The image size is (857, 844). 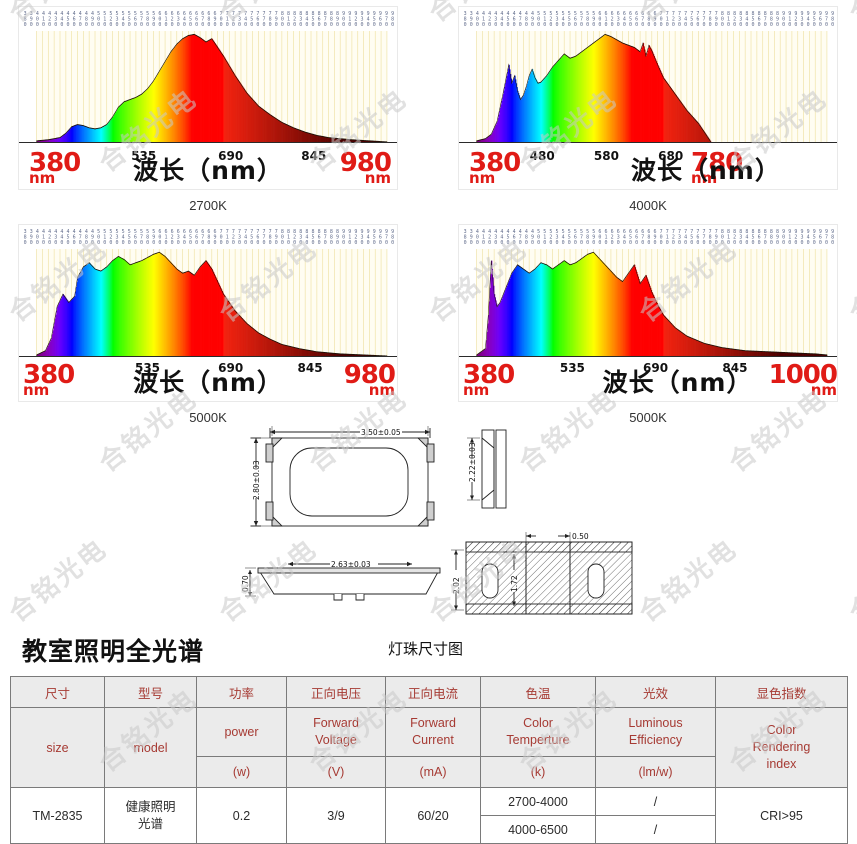 What do you see at coordinates (538, 829) in the screenshot?
I see `cell-cct-2: 4000-6500` at bounding box center [538, 829].